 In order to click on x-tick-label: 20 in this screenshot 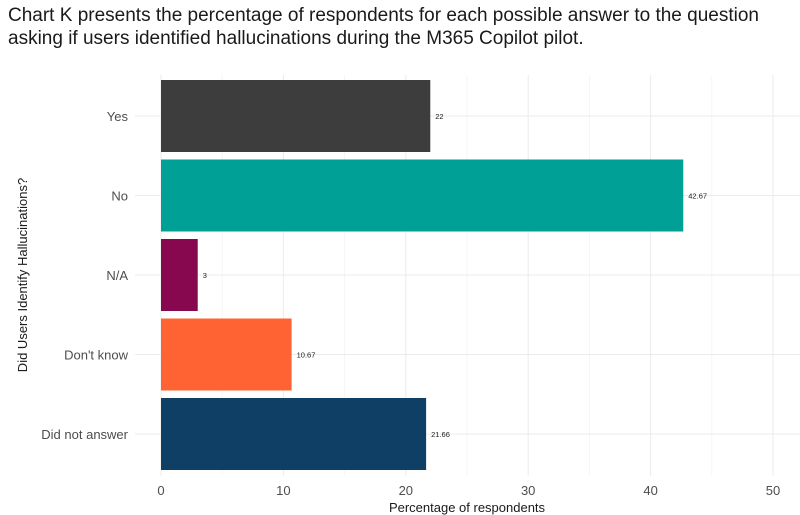, I will do `click(406, 490)`.